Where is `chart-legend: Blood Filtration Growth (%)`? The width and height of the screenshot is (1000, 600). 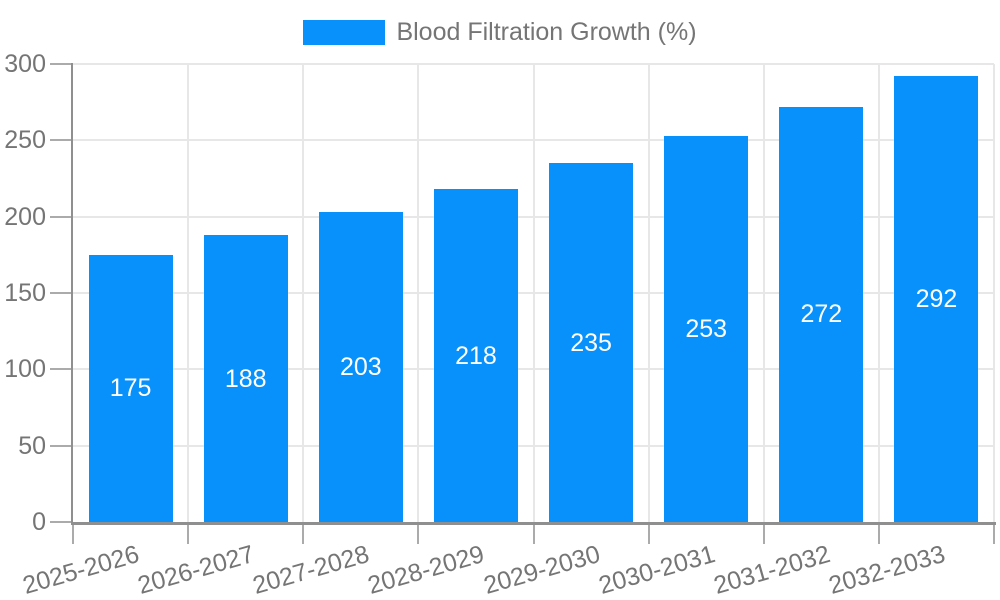
chart-legend: Blood Filtration Growth (%) is located at coordinates (500, 32).